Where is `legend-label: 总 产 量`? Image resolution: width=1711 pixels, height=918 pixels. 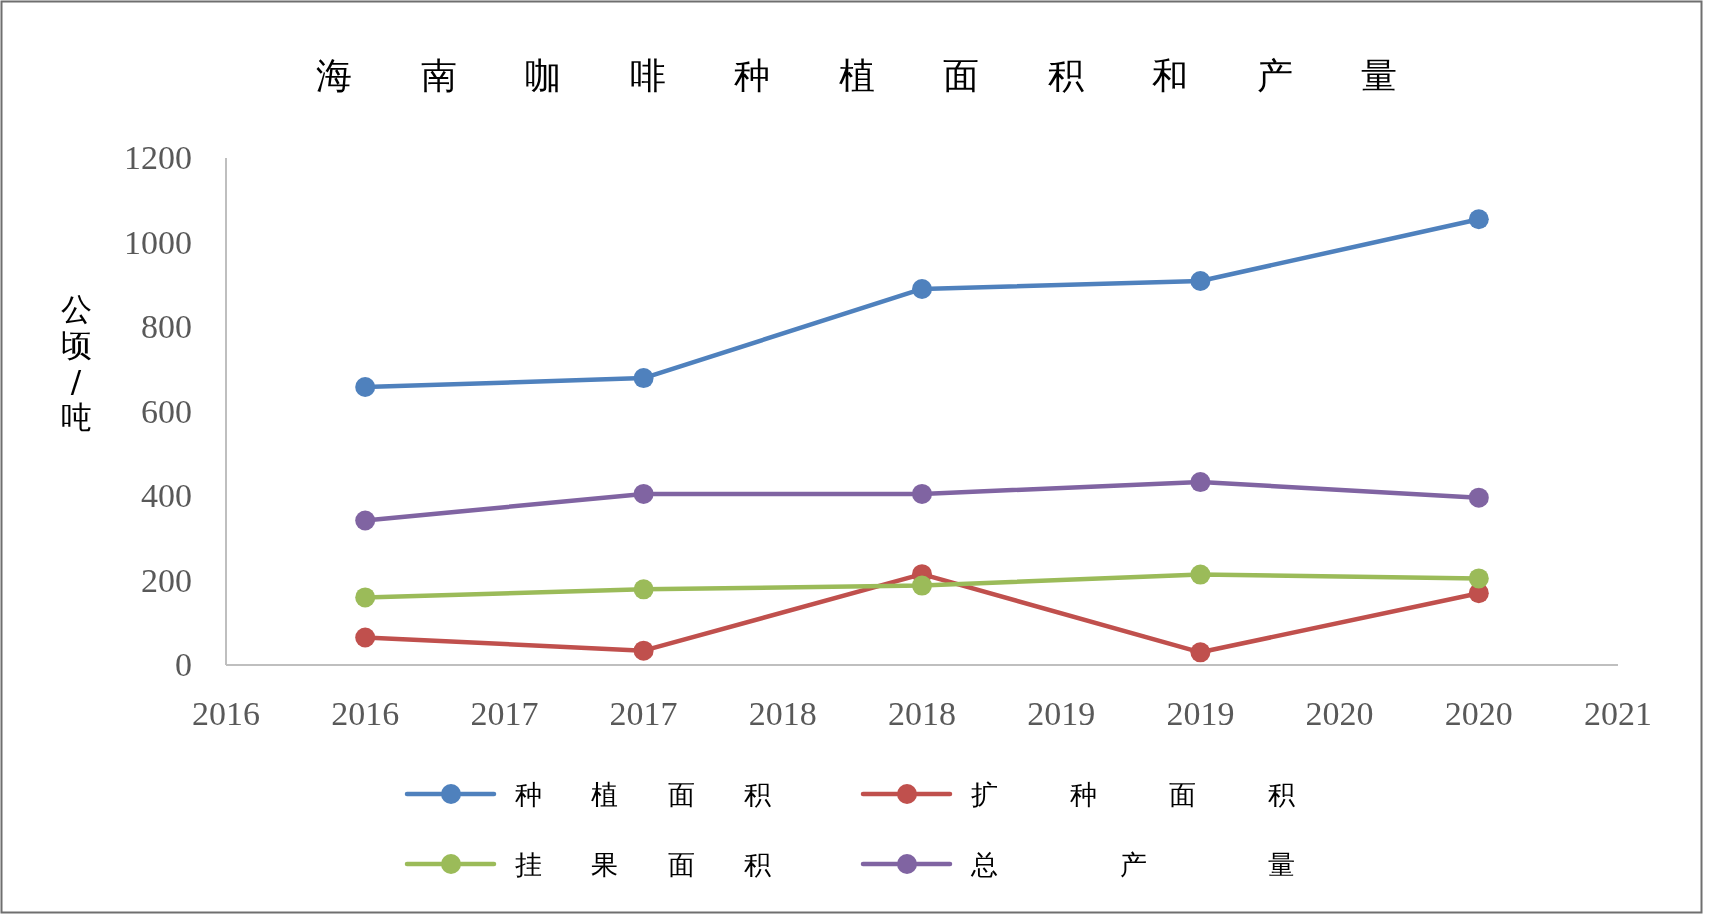
legend-label: 总 产 量 is located at coordinates (1132, 864).